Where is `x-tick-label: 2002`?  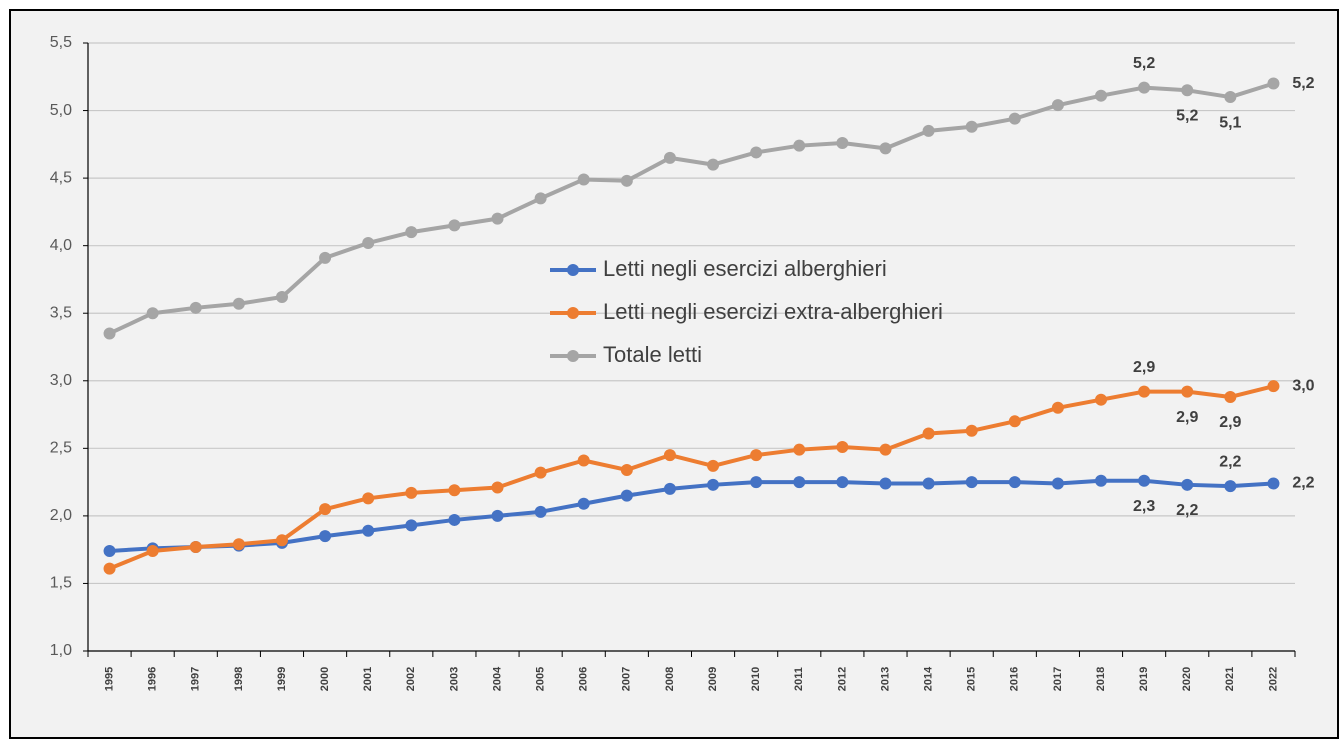
x-tick-label: 2002 is located at coordinates (411, 679).